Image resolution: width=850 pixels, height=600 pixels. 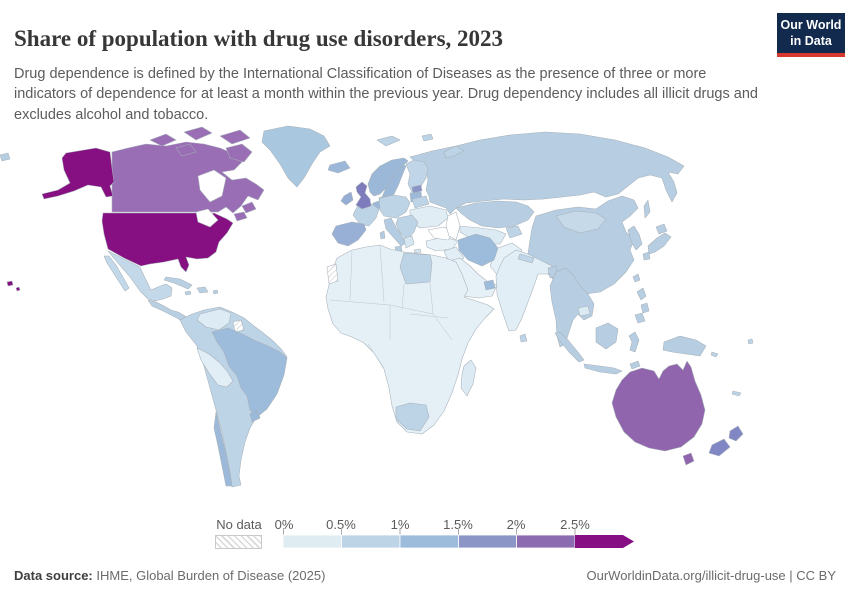 What do you see at coordinates (78, 173) in the screenshot?
I see `country-usa-alaska` at bounding box center [78, 173].